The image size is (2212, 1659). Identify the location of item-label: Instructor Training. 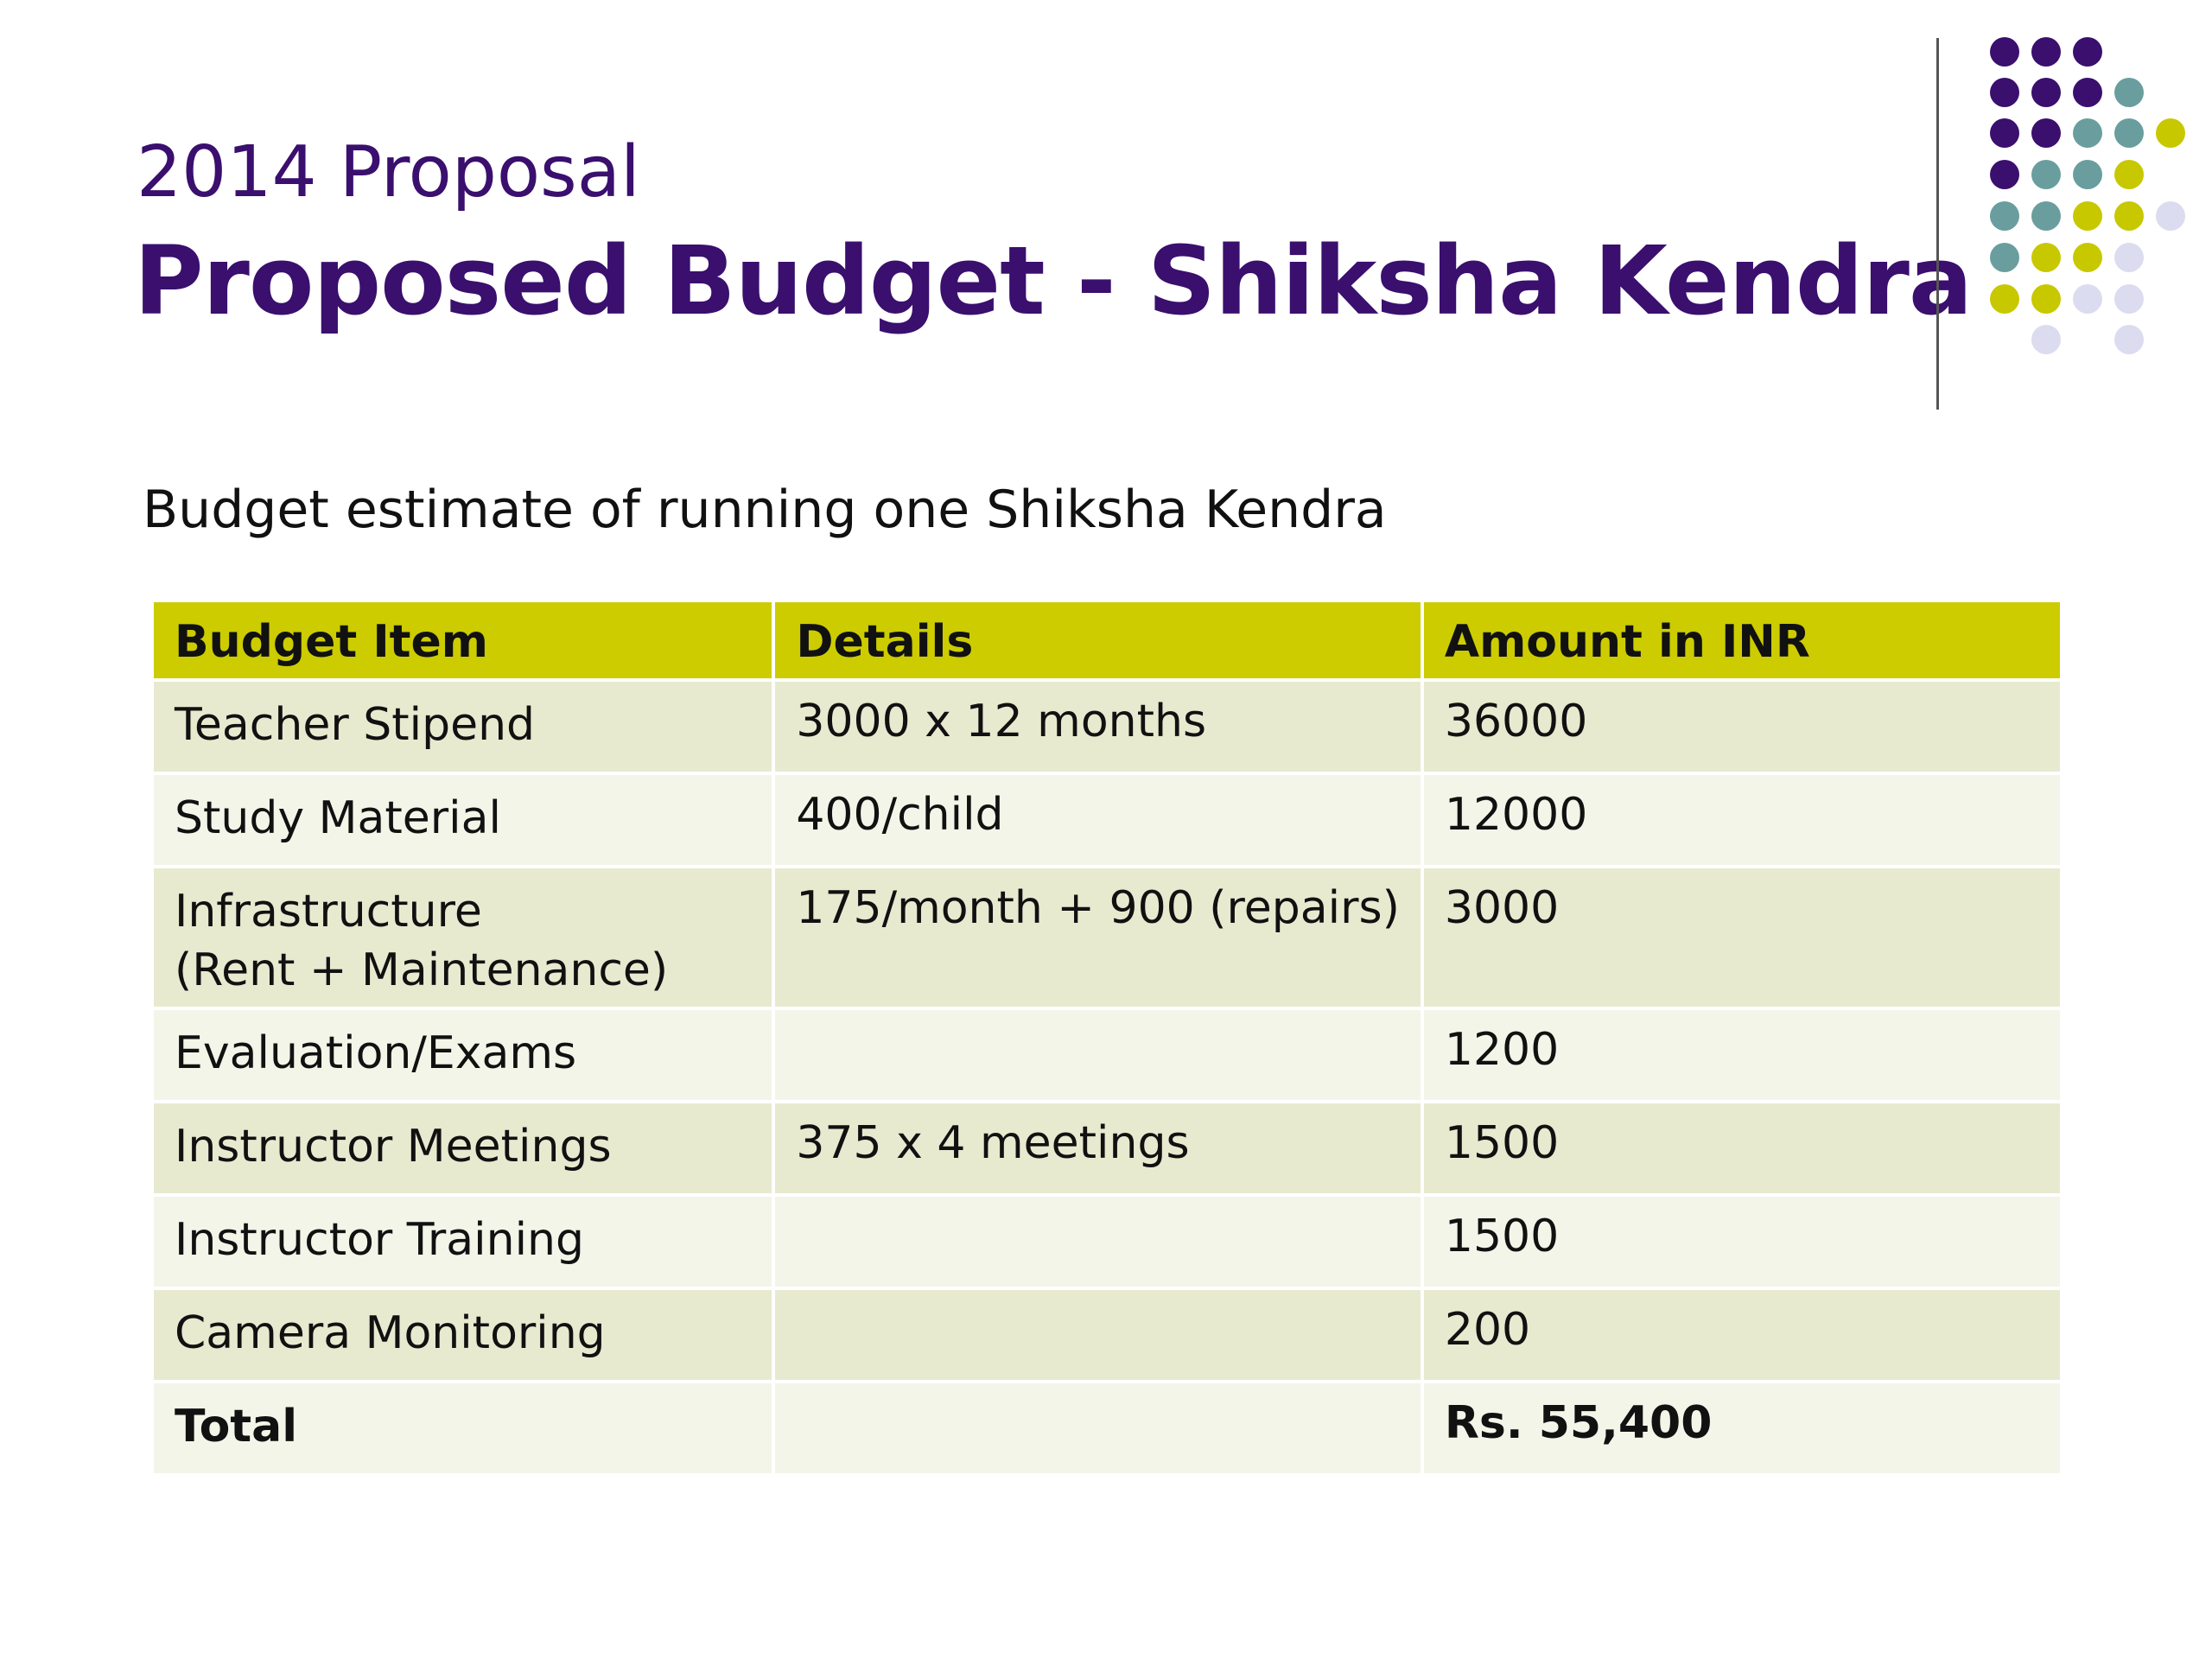
(379, 1240).